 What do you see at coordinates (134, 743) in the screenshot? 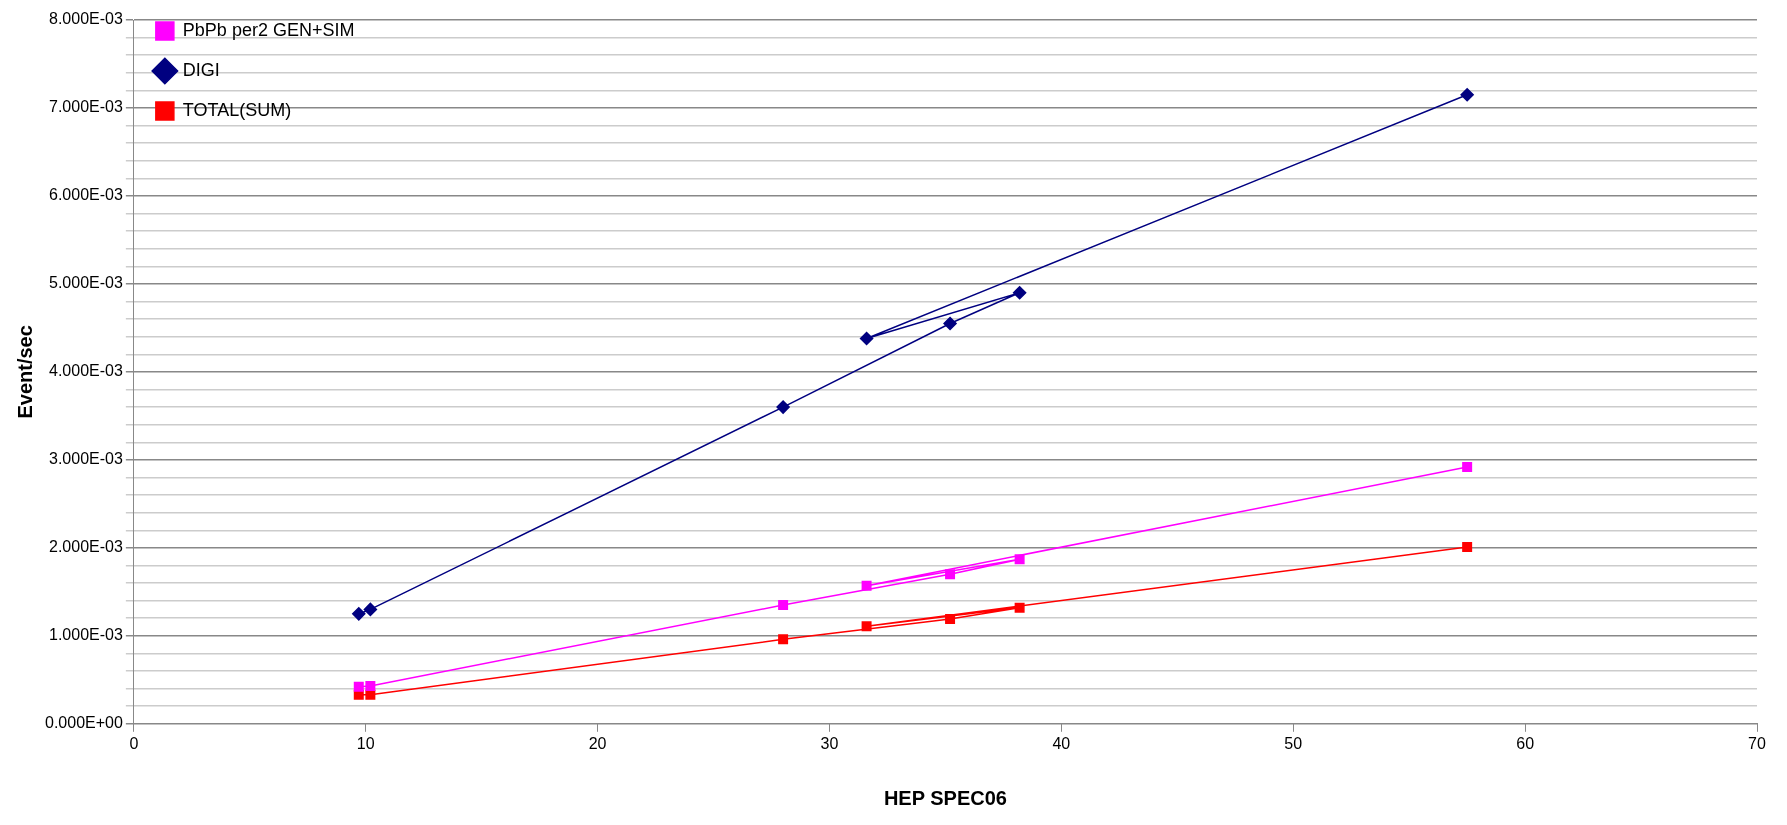
I see `x-tick-label: 0` at bounding box center [134, 743].